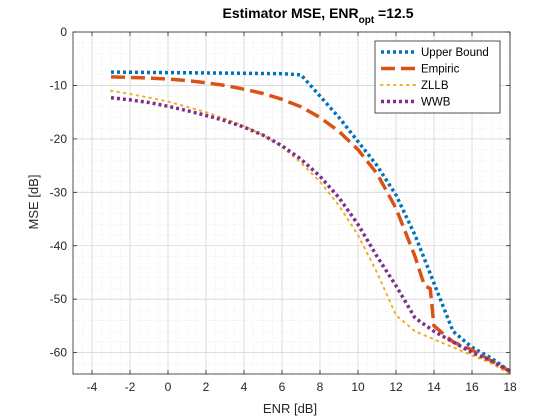 The image size is (560, 420). I want to click on x-tick-label: 8, so click(320, 387).